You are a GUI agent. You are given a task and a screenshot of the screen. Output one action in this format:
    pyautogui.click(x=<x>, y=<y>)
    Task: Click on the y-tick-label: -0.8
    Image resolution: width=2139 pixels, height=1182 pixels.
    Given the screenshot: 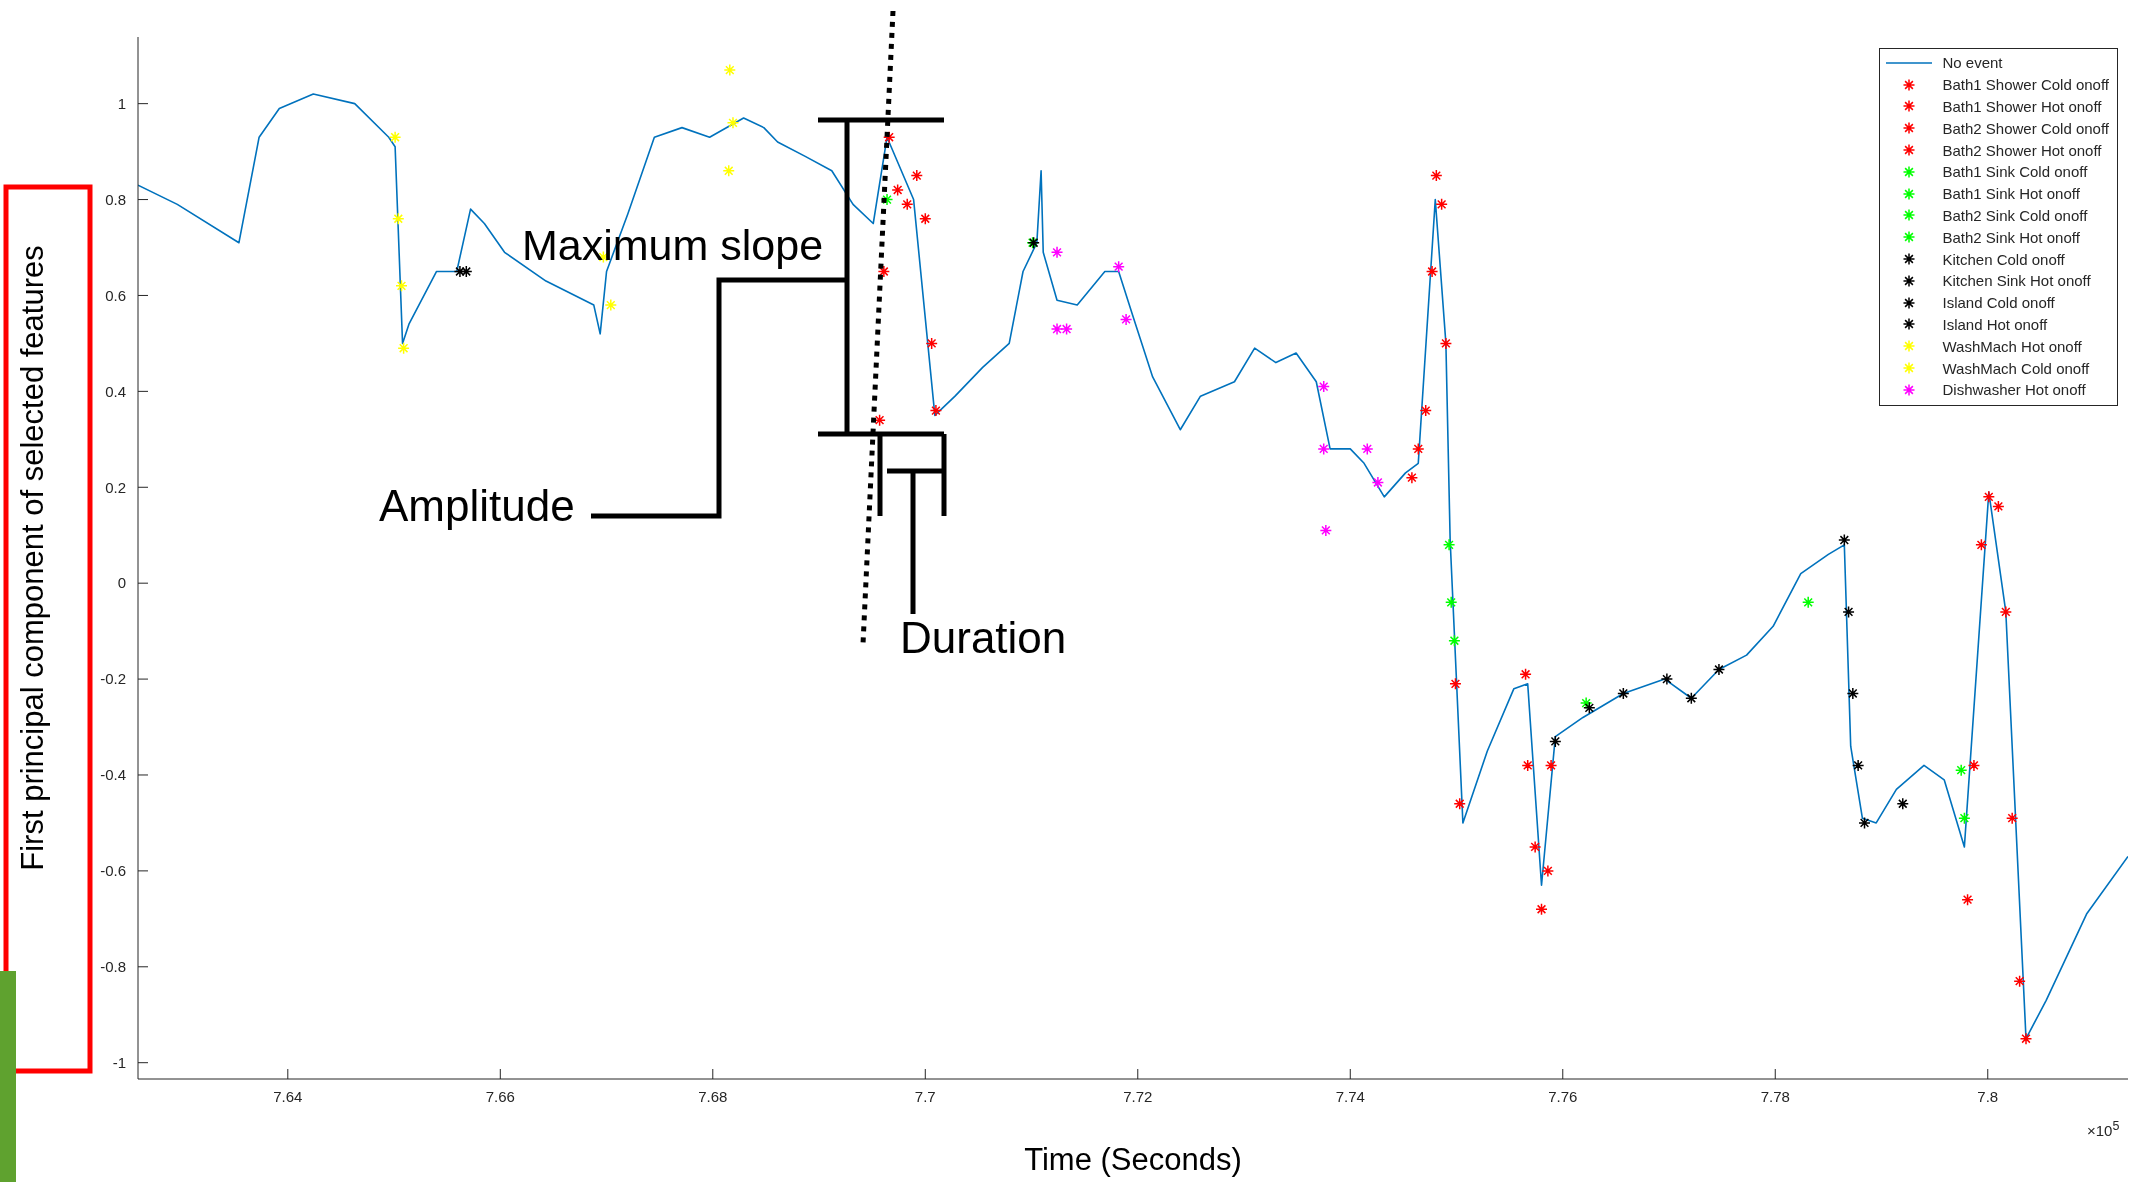 What is the action you would take?
    pyautogui.click(x=113, y=967)
    